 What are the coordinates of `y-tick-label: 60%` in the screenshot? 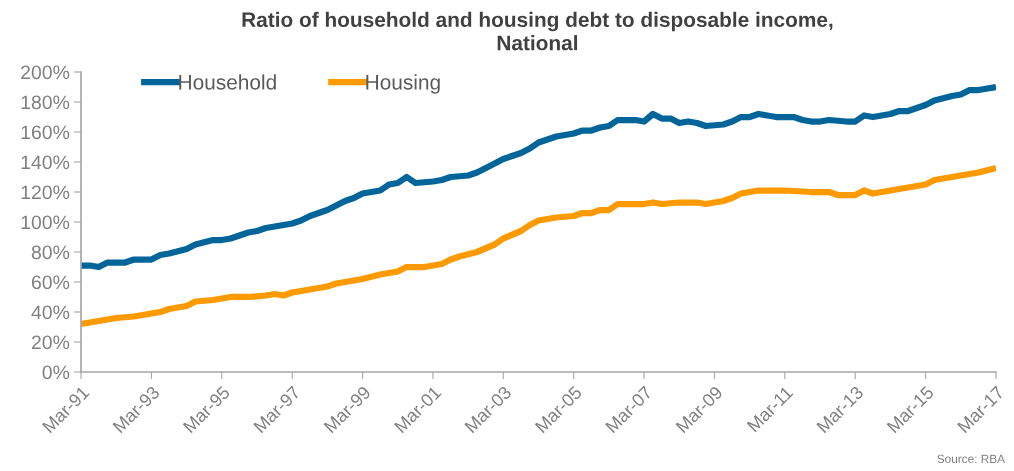 It's located at (50, 282).